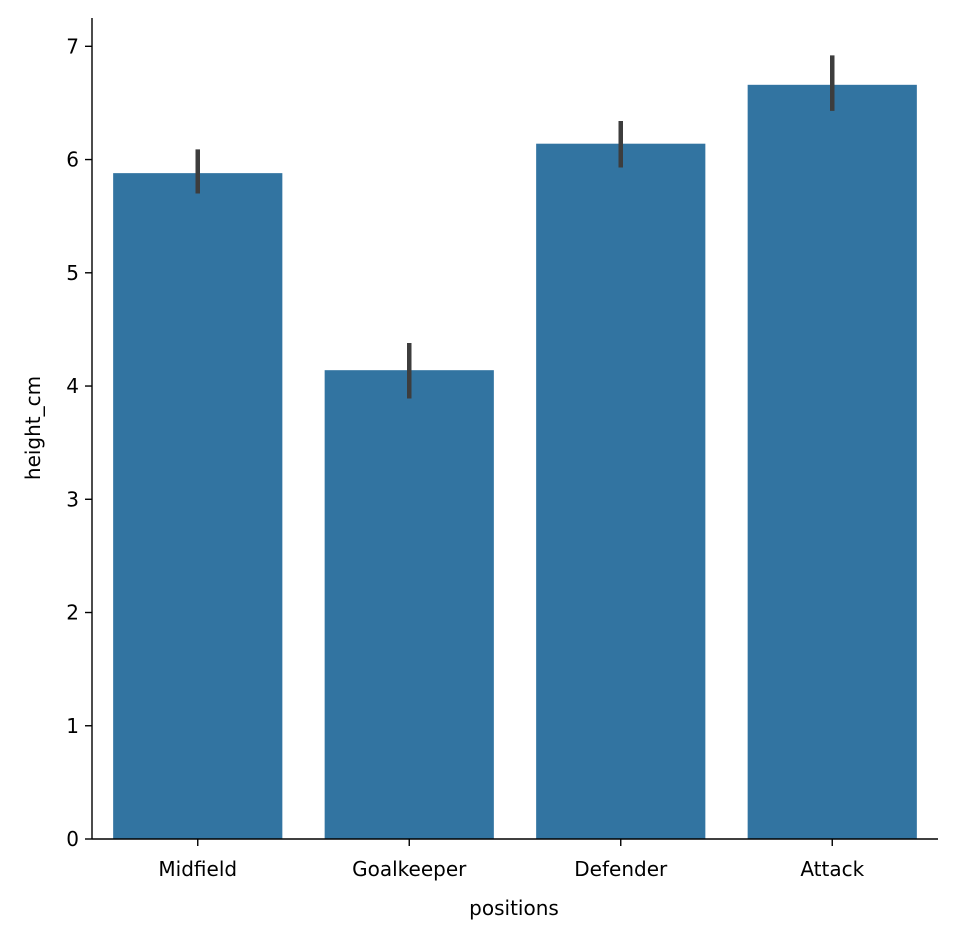  Describe the element at coordinates (409, 604) in the screenshot. I see `bar-goalkeeper` at that location.